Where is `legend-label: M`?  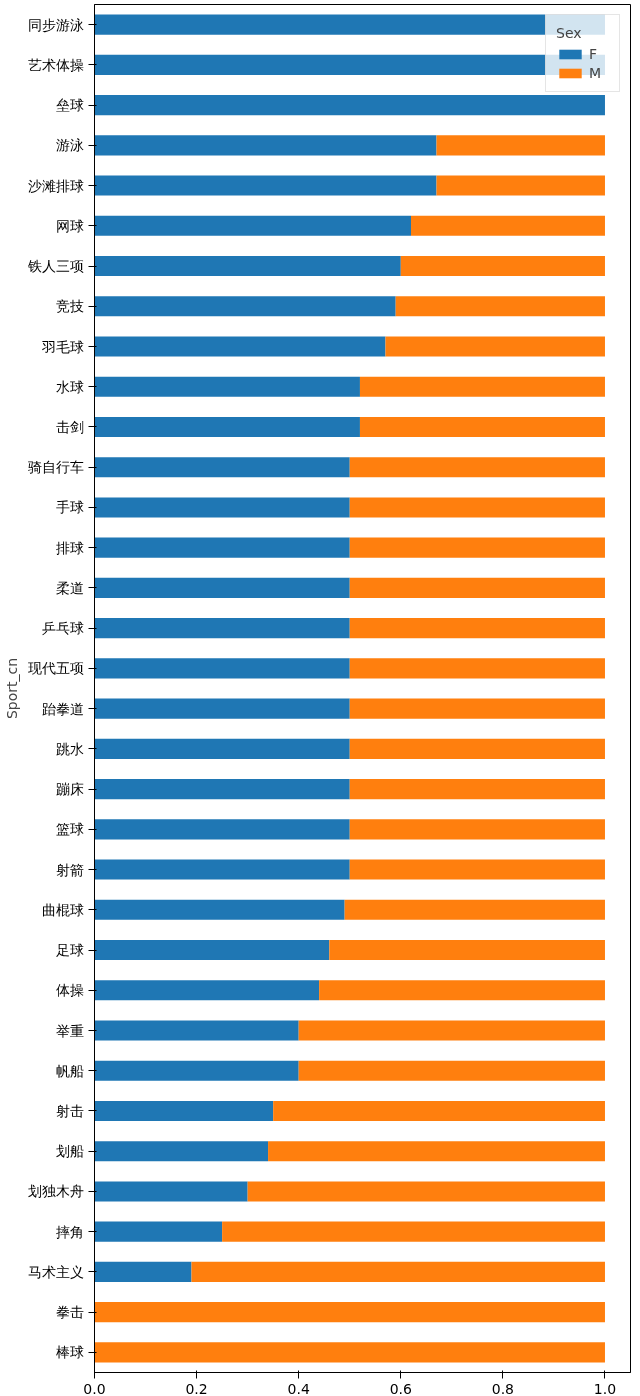
legend-label: M is located at coordinates (596, 73).